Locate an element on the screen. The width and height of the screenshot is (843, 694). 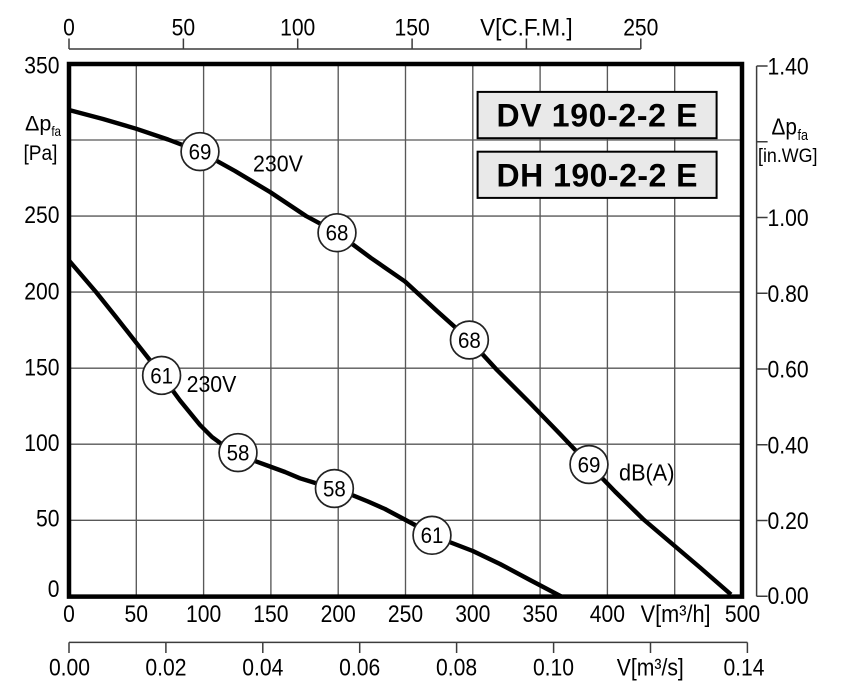
svg-text: 0.08 is located at coordinates (456, 668).